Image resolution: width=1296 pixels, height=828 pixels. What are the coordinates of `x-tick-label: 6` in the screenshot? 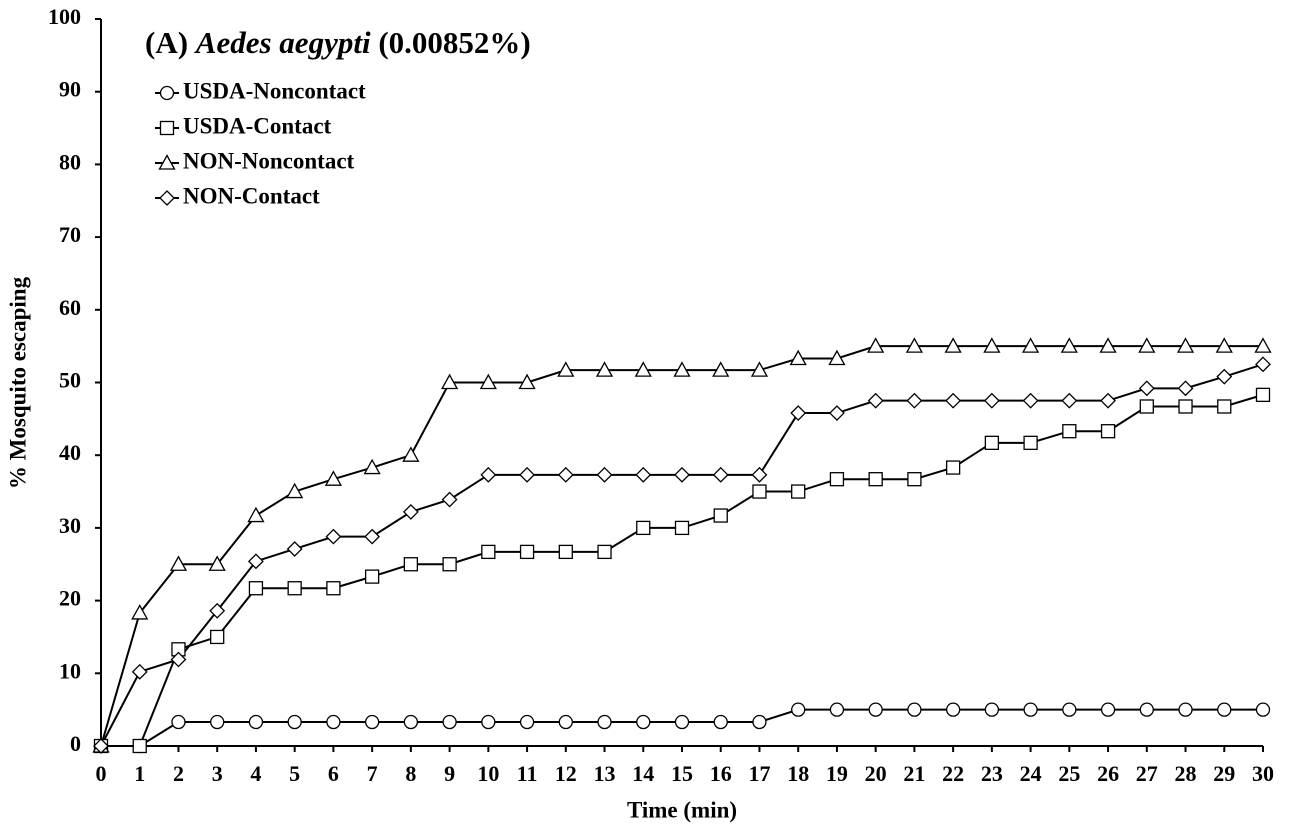 It's located at (333, 773).